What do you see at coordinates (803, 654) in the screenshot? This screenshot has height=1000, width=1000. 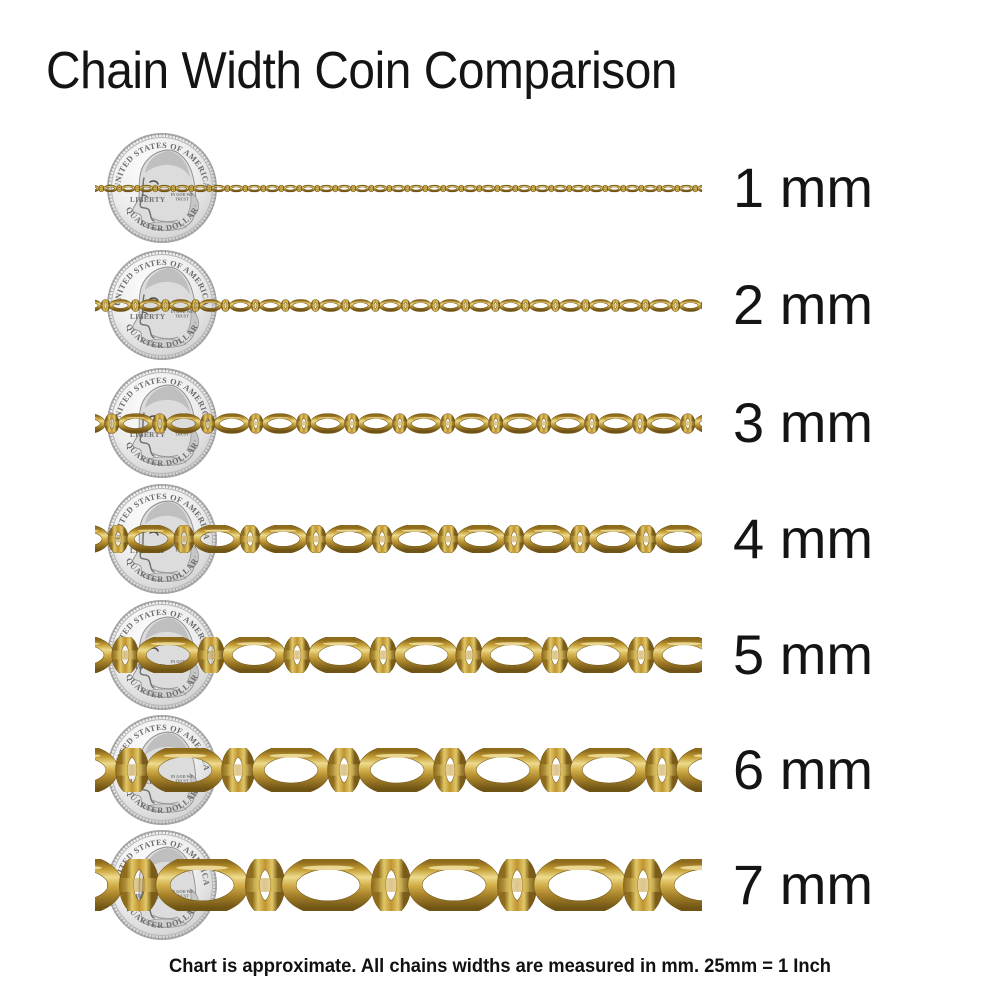 I see `chain-width-label: 5 mm` at bounding box center [803, 654].